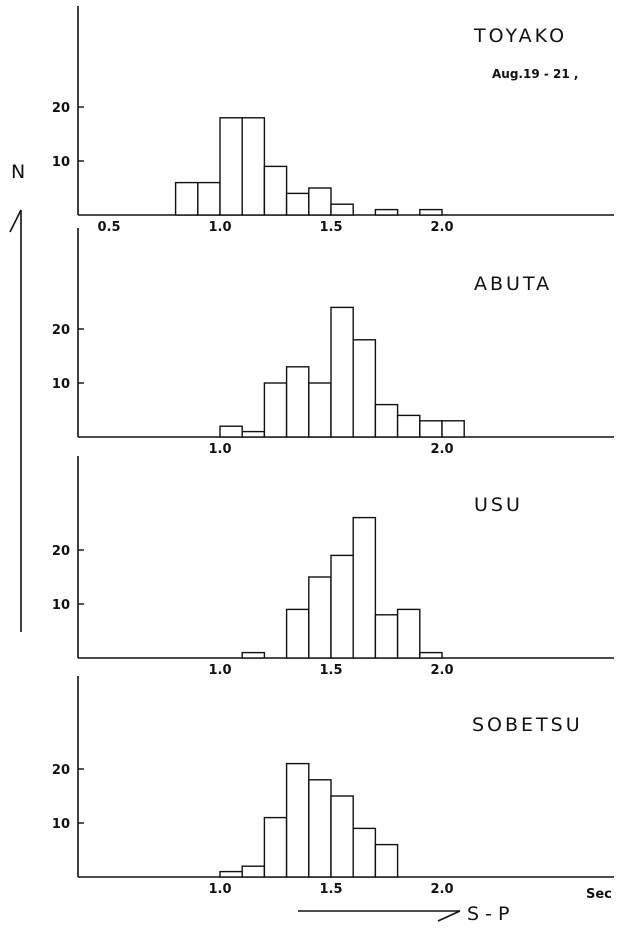 This screenshot has width=619, height=931. I want to click on station-title: TOYAKO, so click(520, 36).